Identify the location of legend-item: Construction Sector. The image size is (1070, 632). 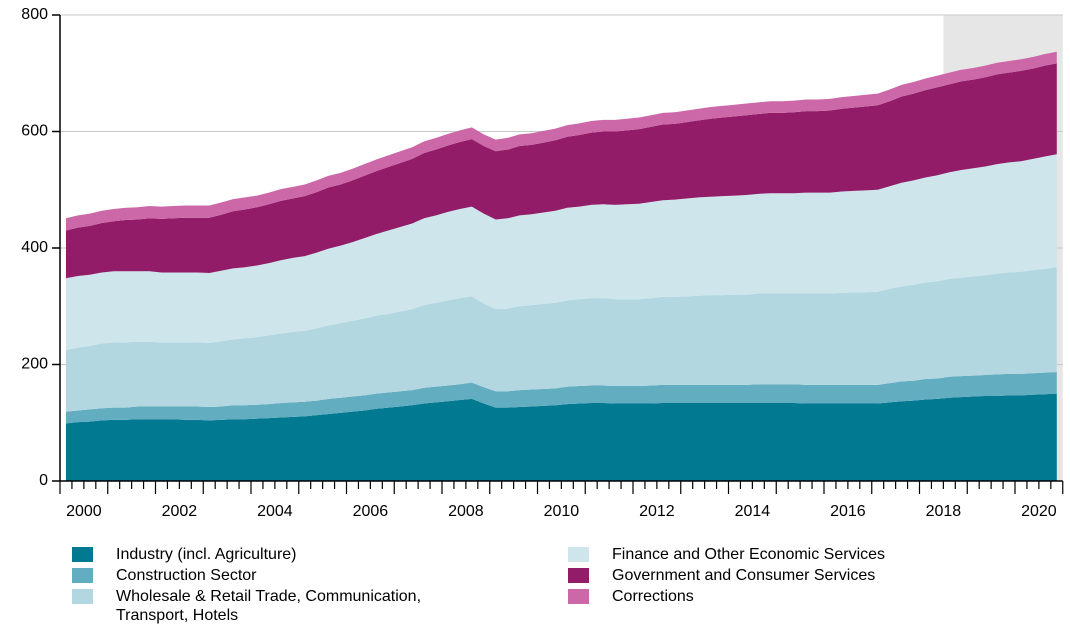
(320, 575).